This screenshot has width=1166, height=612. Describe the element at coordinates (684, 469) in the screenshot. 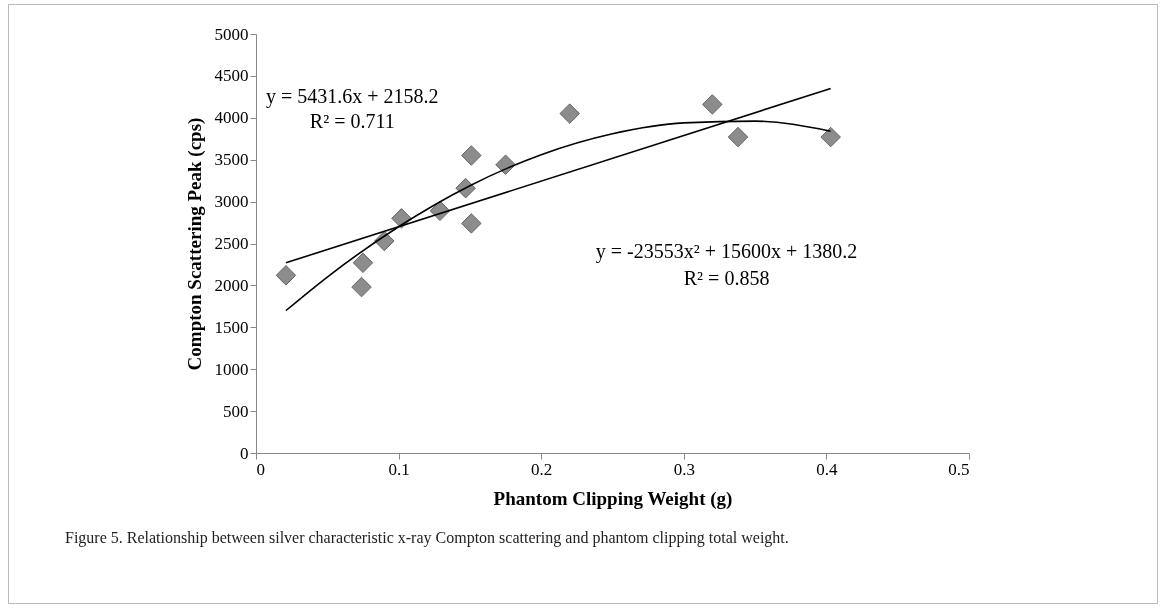

I see `x-tick-label: 0.3` at that location.